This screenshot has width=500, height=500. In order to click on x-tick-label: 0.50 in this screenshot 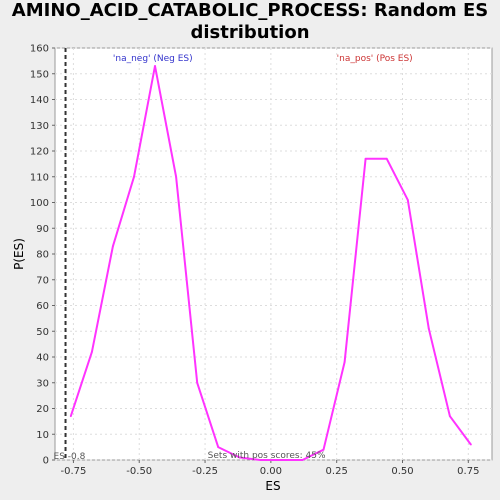, I will do `click(402, 471)`.